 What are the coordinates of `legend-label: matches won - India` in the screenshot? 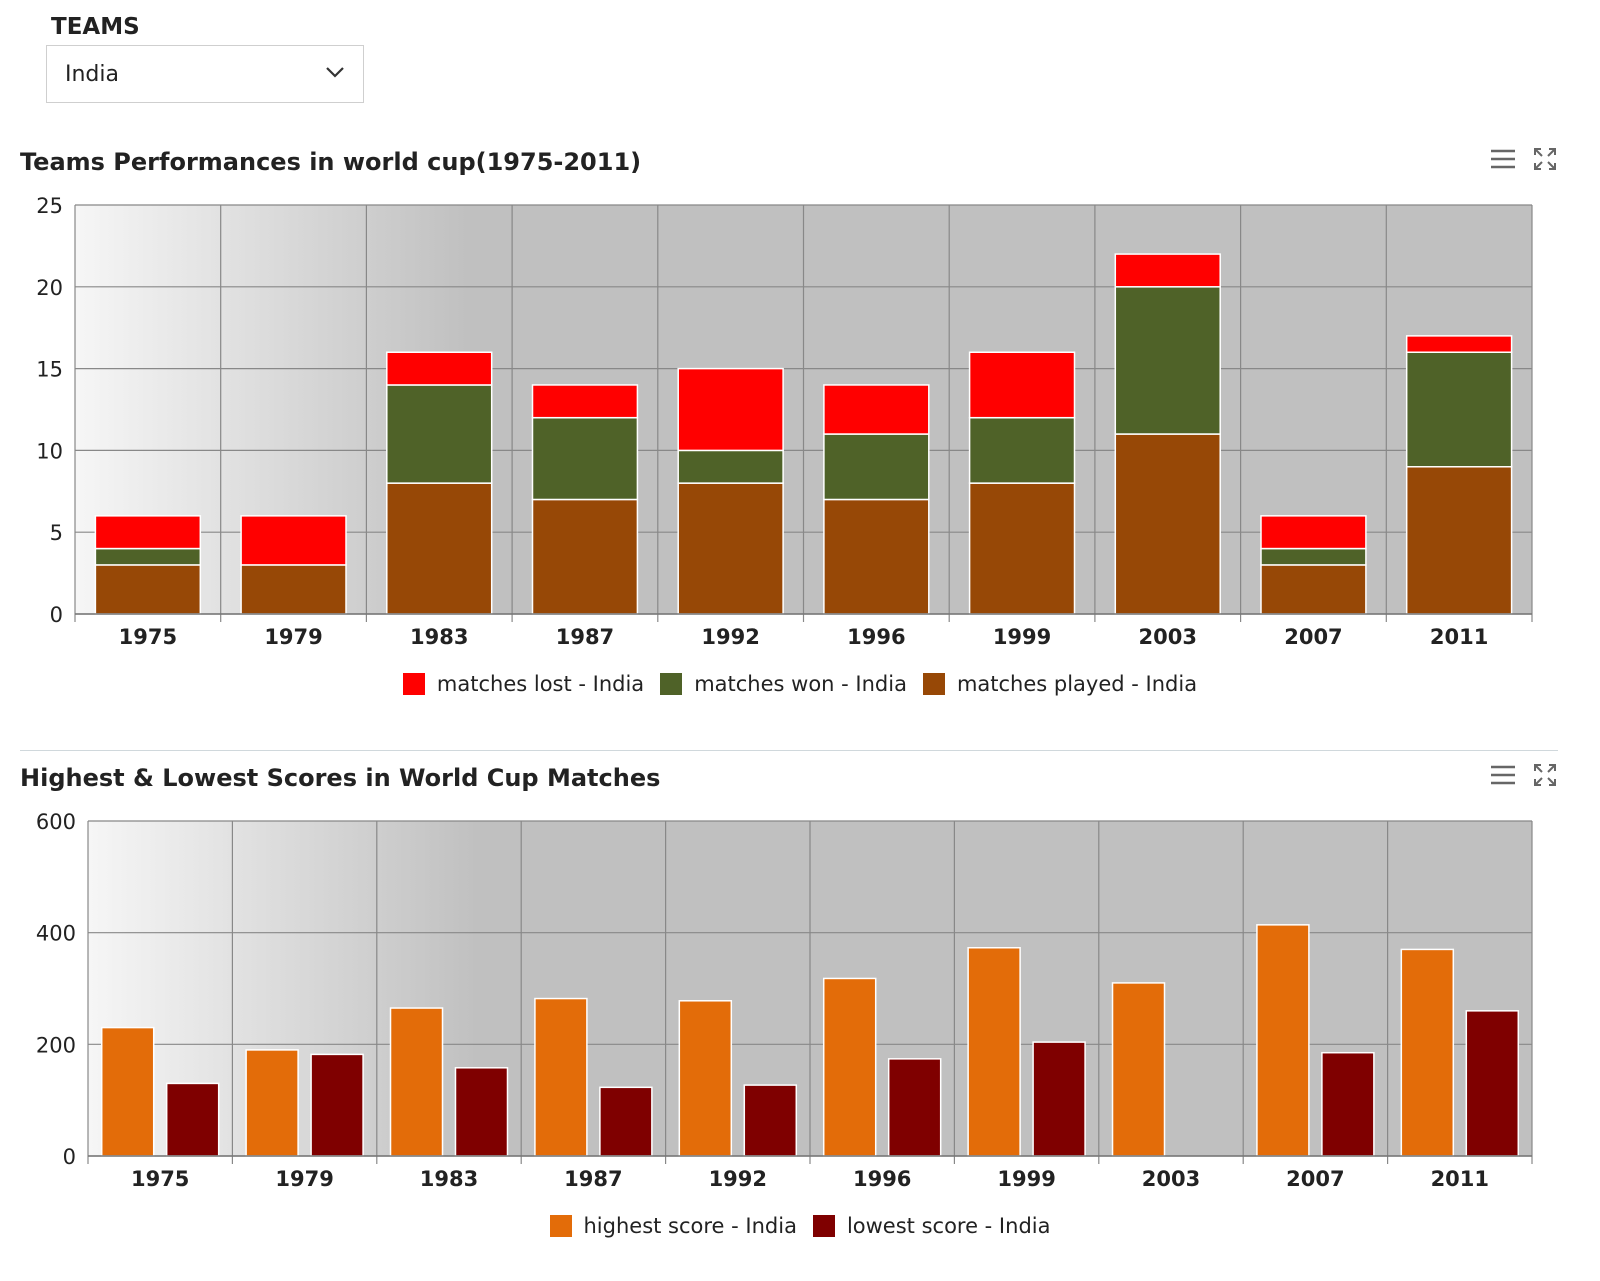 It's located at (800, 684).